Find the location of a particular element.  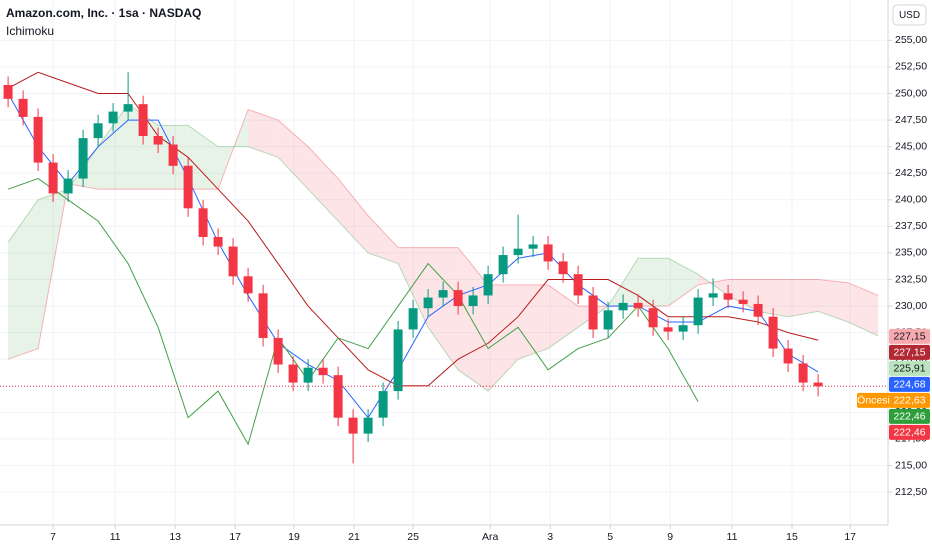

currency-box is located at coordinates (909, 15).